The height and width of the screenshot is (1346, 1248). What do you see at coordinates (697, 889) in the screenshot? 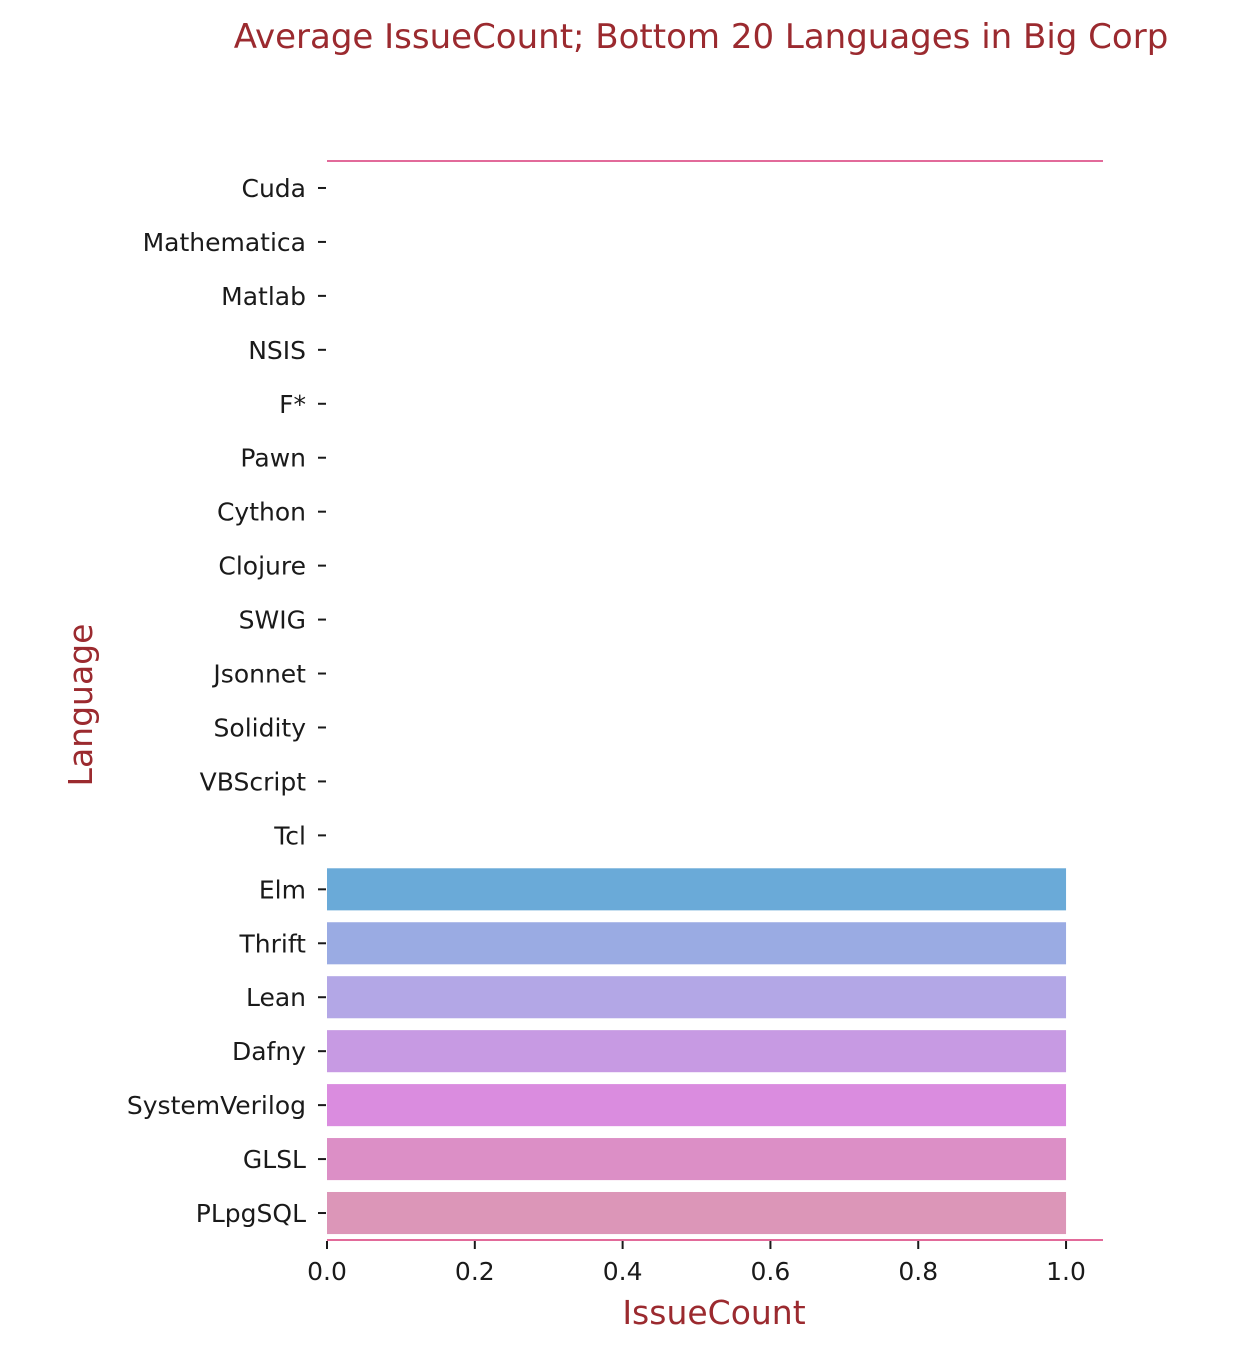
I see `bar-elm` at bounding box center [697, 889].